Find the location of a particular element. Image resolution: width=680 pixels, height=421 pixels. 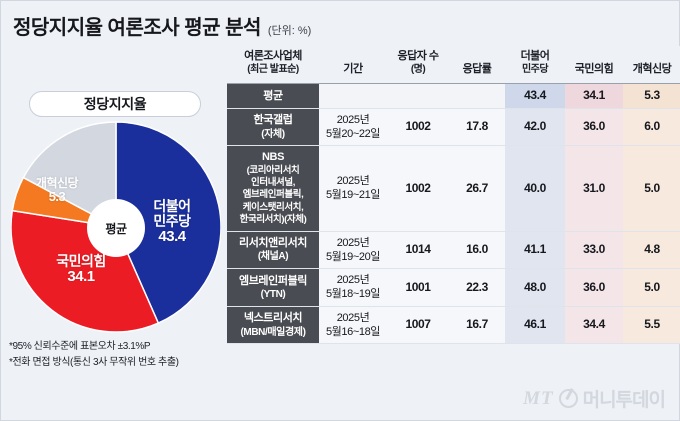

header-organization-main: 여론조사업체 is located at coordinates (273, 56).